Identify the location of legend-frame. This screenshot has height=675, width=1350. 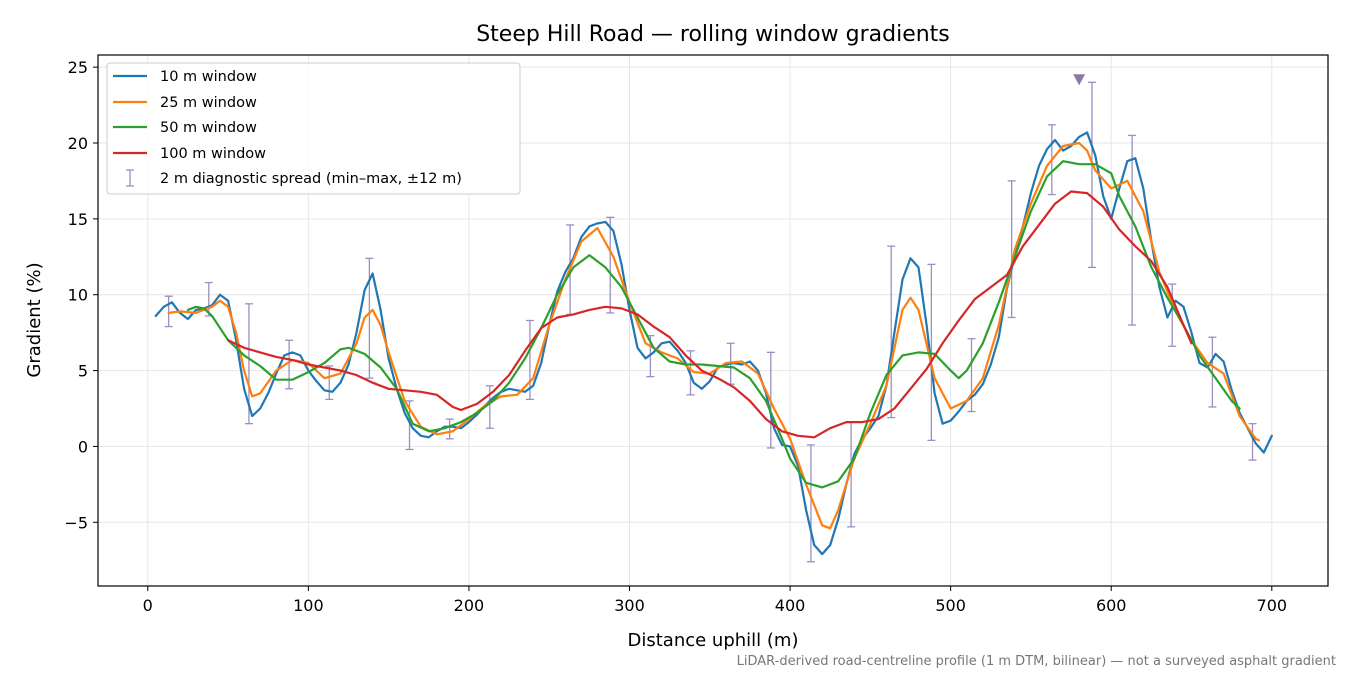
(313, 128).